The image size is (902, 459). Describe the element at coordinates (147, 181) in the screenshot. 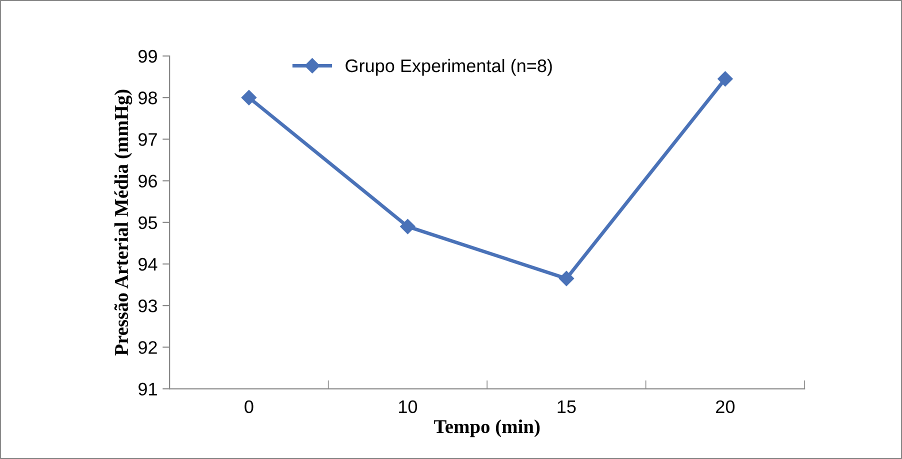

I see `y-tick-label: 96` at that location.